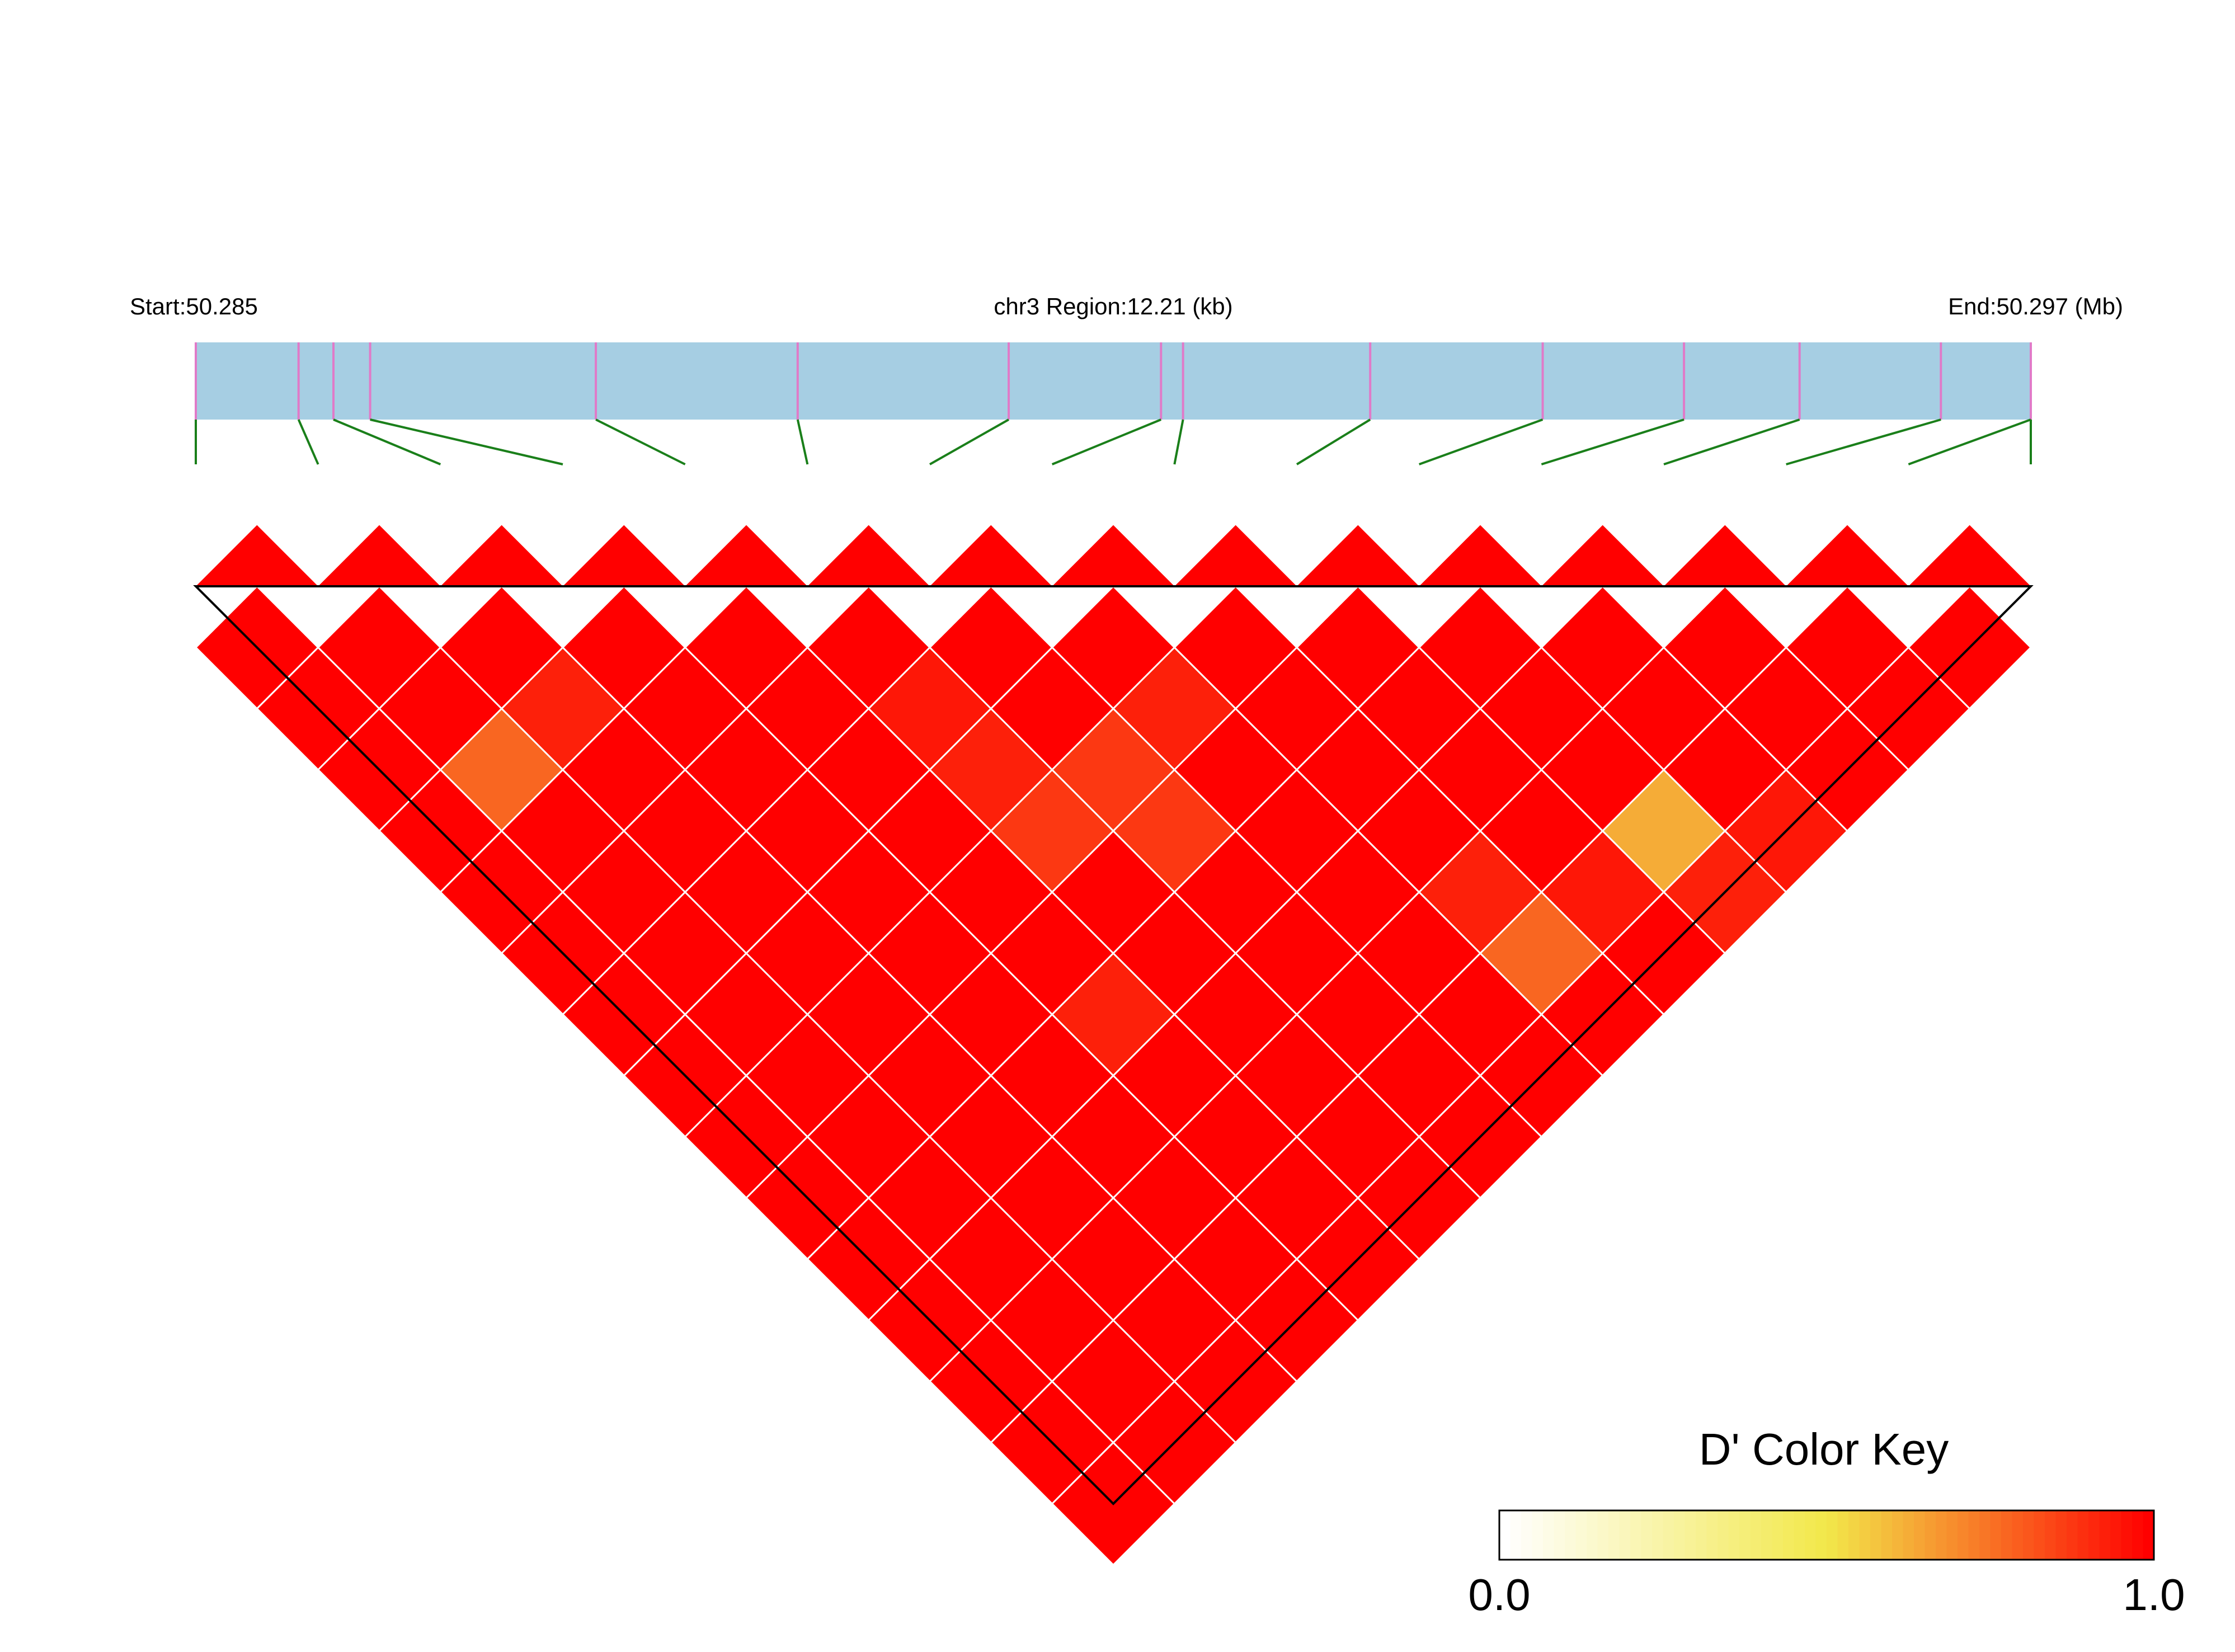 The image size is (2235, 1652). I want to click on color-key-border, so click(1827, 1535).